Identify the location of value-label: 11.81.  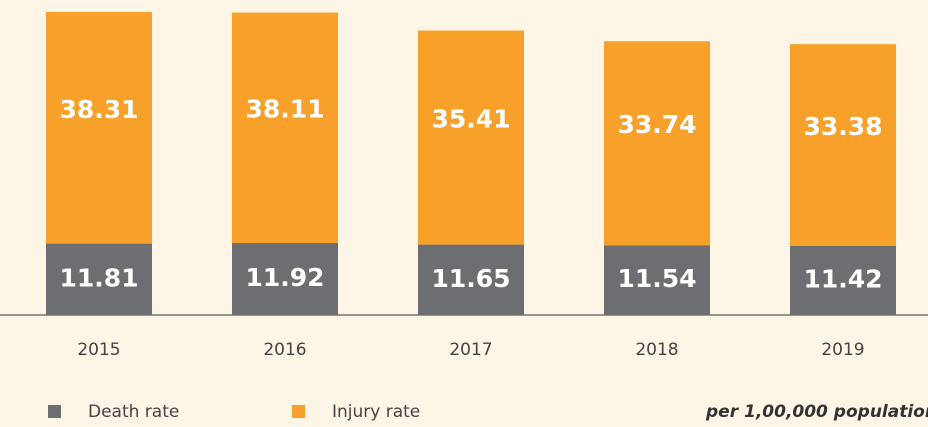
(98, 277).